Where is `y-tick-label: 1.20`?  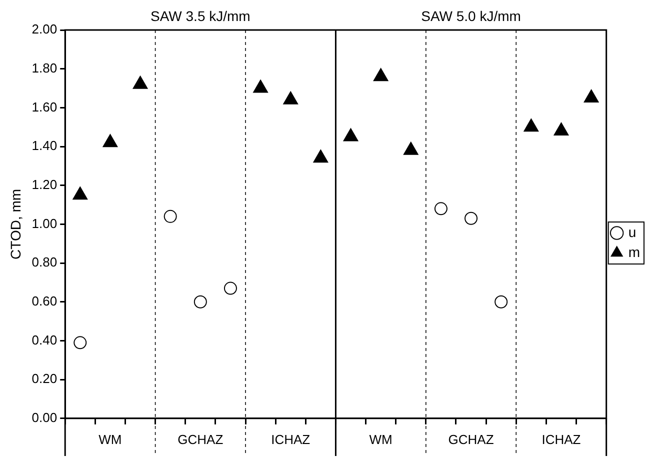 y-tick-label: 1.20 is located at coordinates (45, 184).